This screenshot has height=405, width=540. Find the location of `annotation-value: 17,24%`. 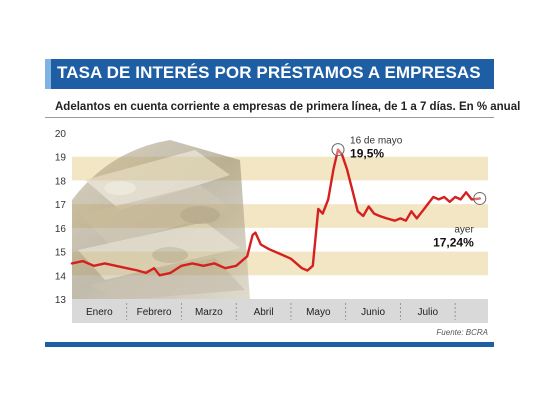

annotation-value: 17,24% is located at coordinates (453, 242).